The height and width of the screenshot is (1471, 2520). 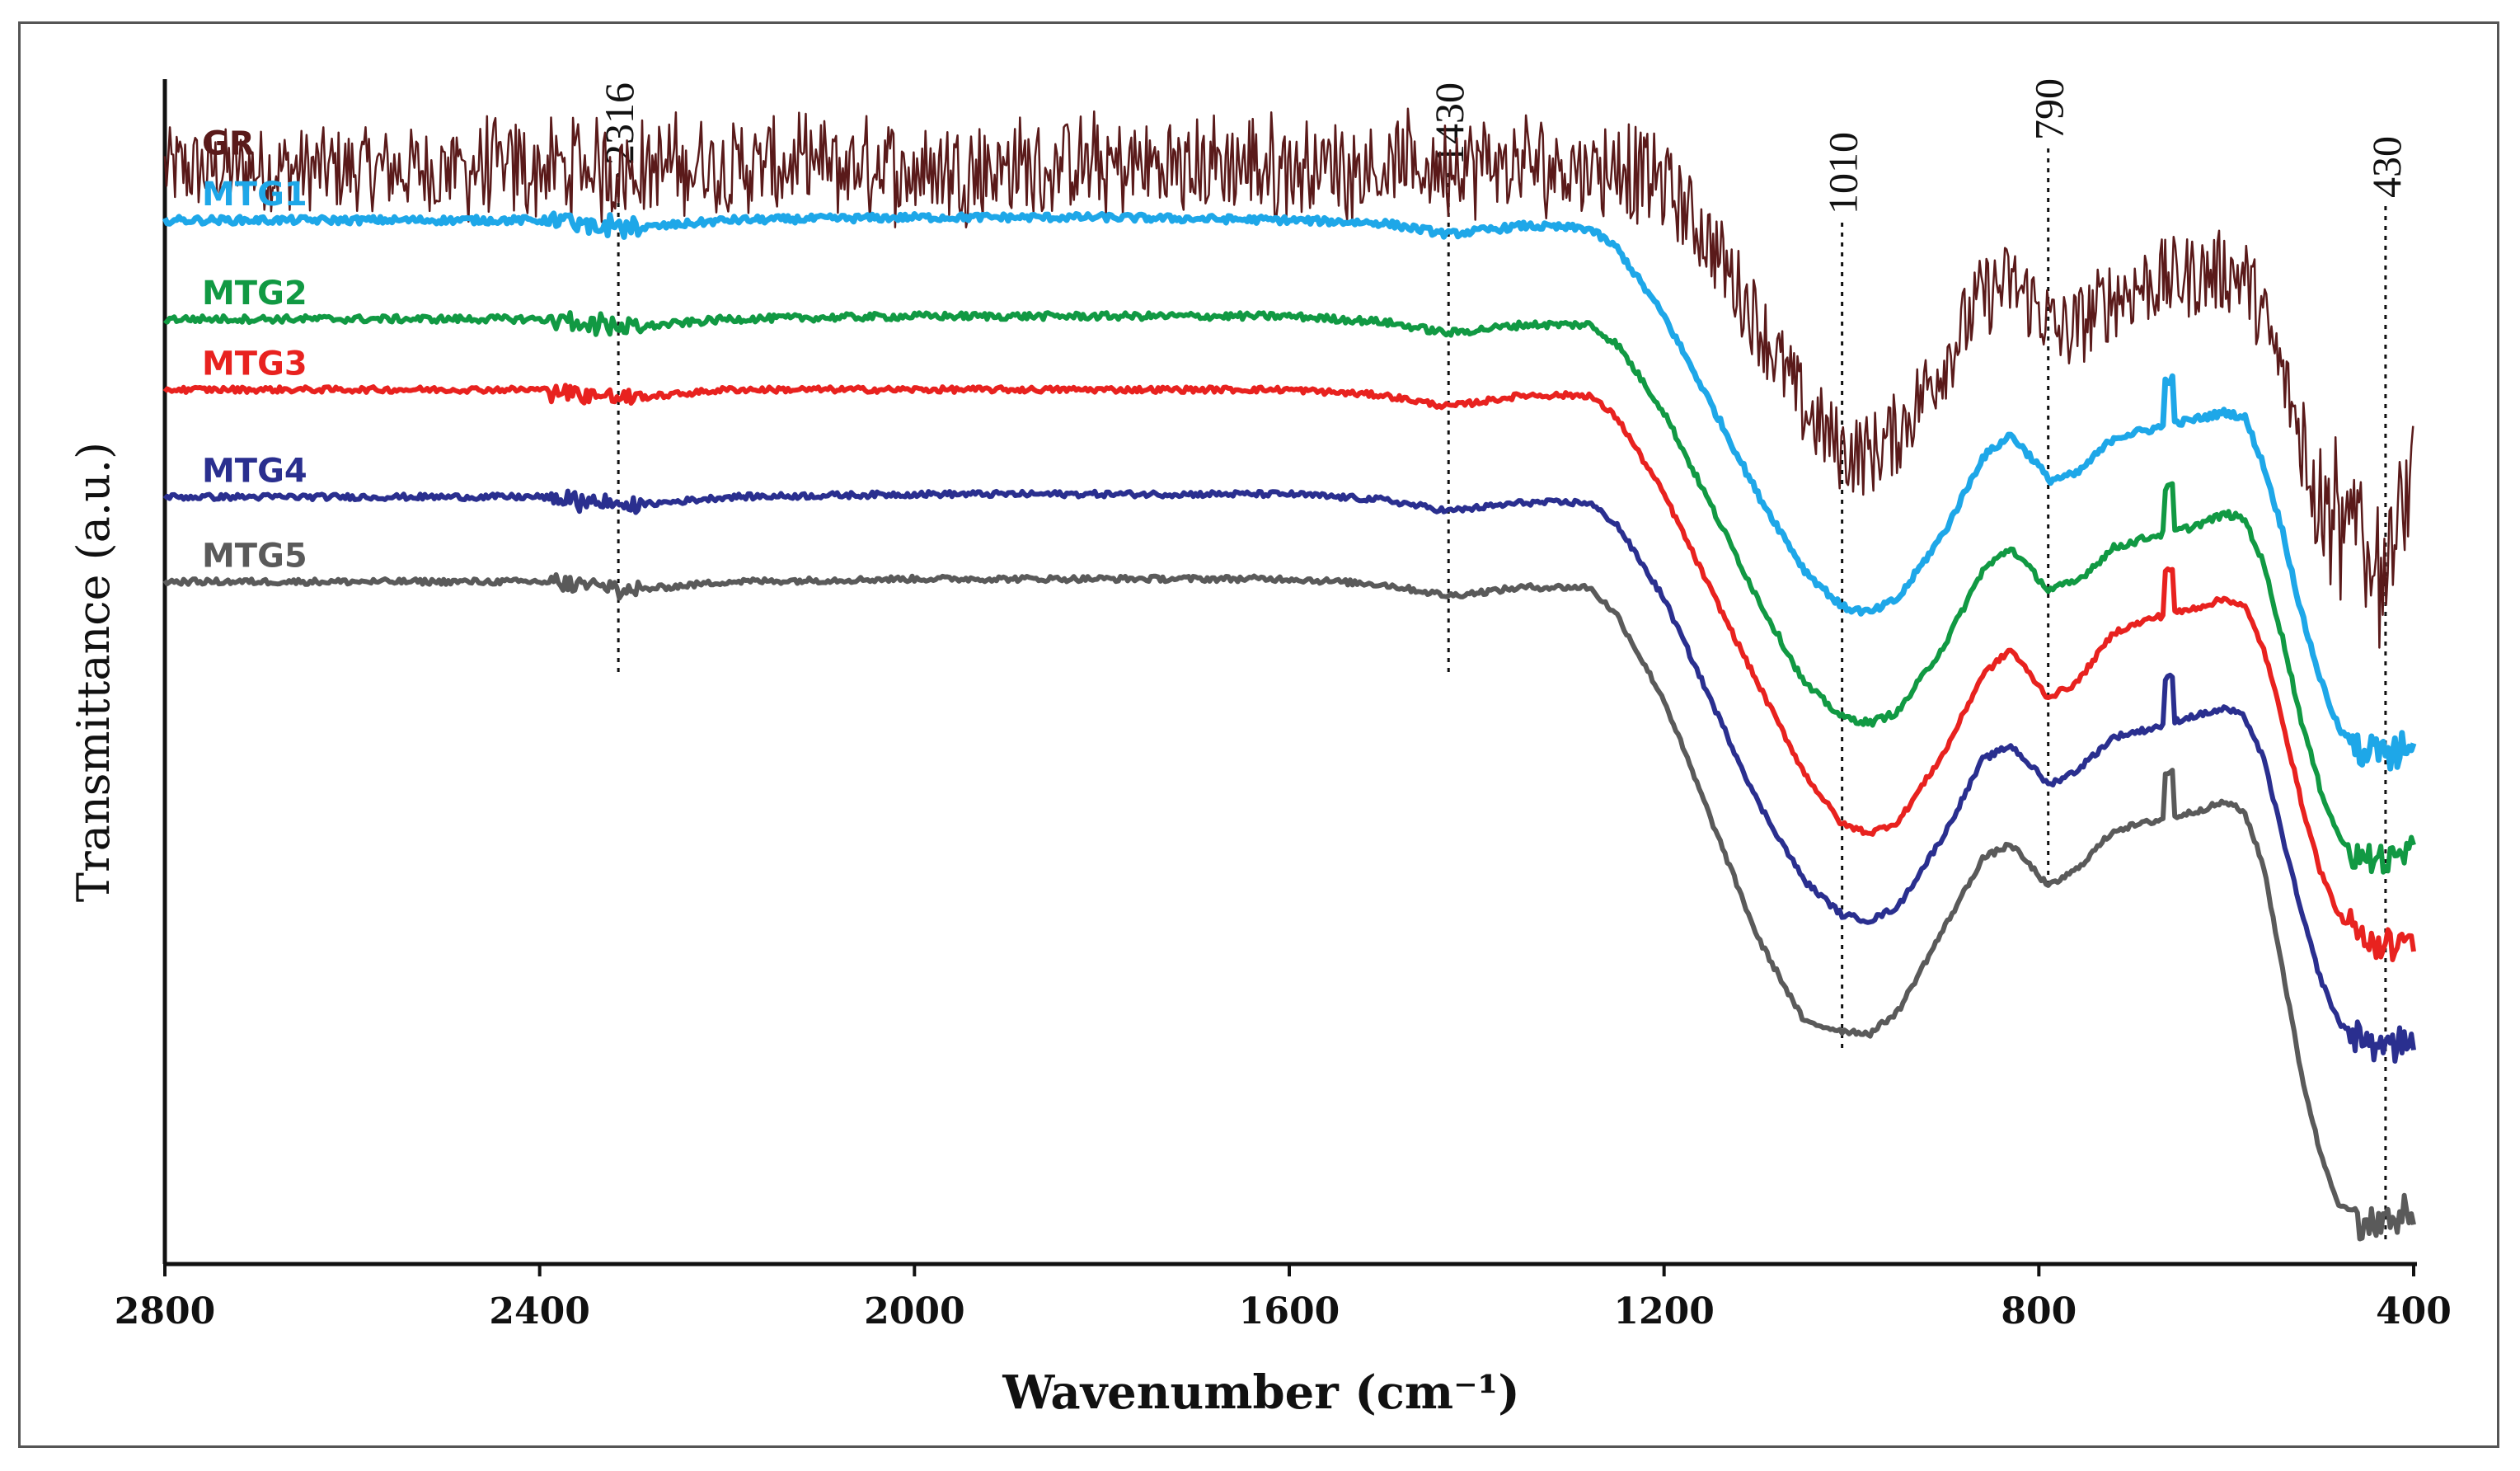 I want to click on x-tick-label: 1200, so click(x=1663, y=1311).